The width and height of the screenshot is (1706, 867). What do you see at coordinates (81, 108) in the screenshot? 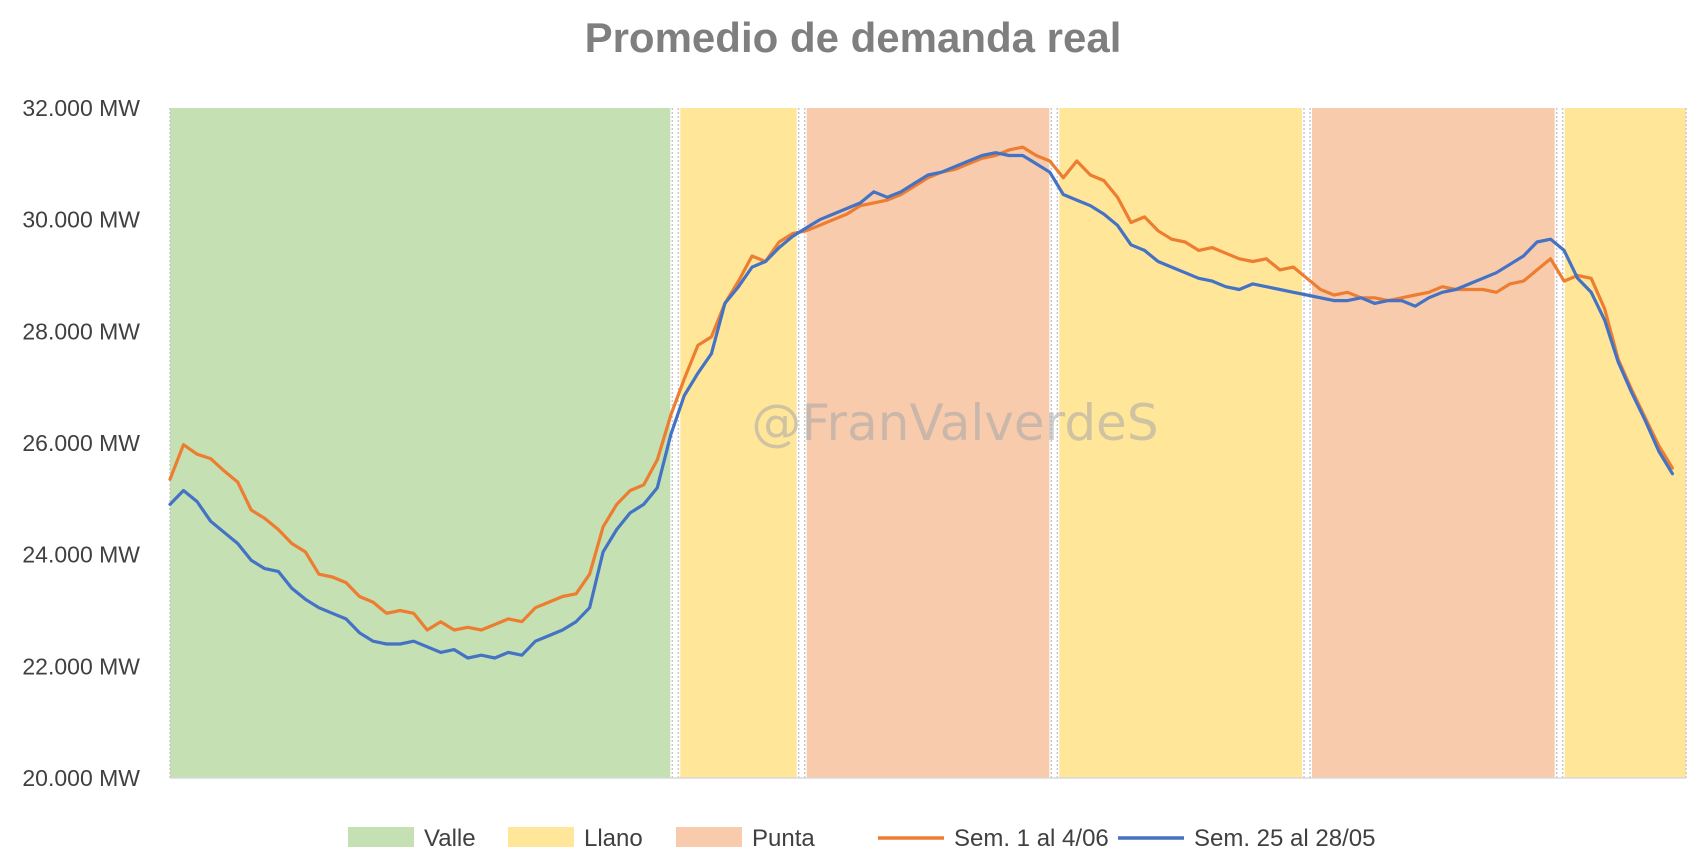
I see `y-tick-label: 32.000 MW` at bounding box center [81, 108].